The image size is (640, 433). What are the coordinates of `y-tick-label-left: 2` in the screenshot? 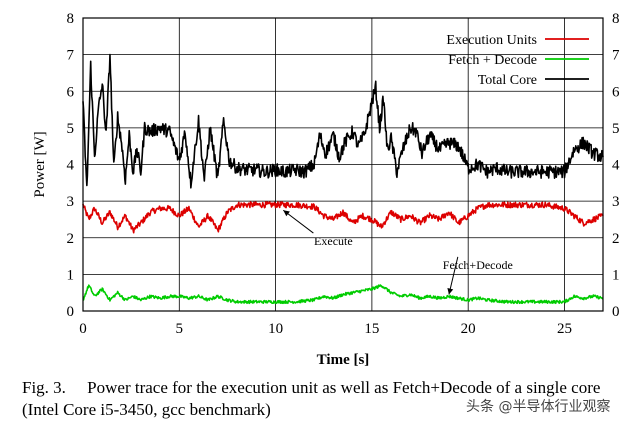 It's located at (71, 239).